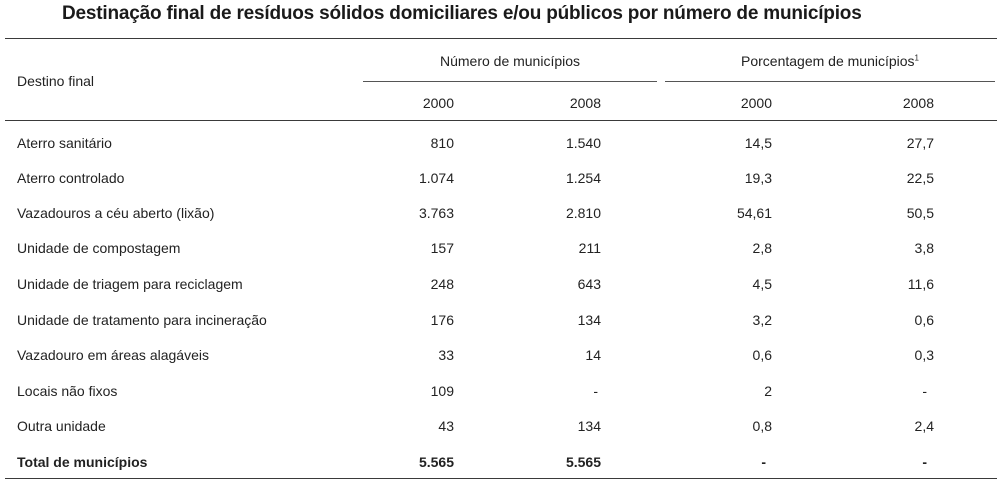 Image resolution: width=1001 pixels, height=486 pixels. What do you see at coordinates (438, 103) in the screenshot?
I see `year-header-count-2000: 2000` at bounding box center [438, 103].